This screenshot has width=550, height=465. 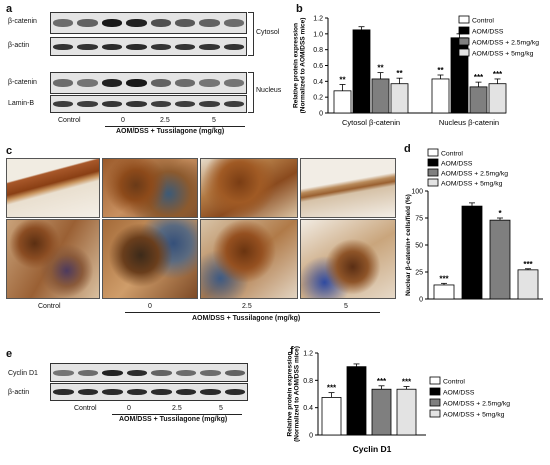 I want to click on c-lane-2-5: 2.5, so click(x=247, y=306).